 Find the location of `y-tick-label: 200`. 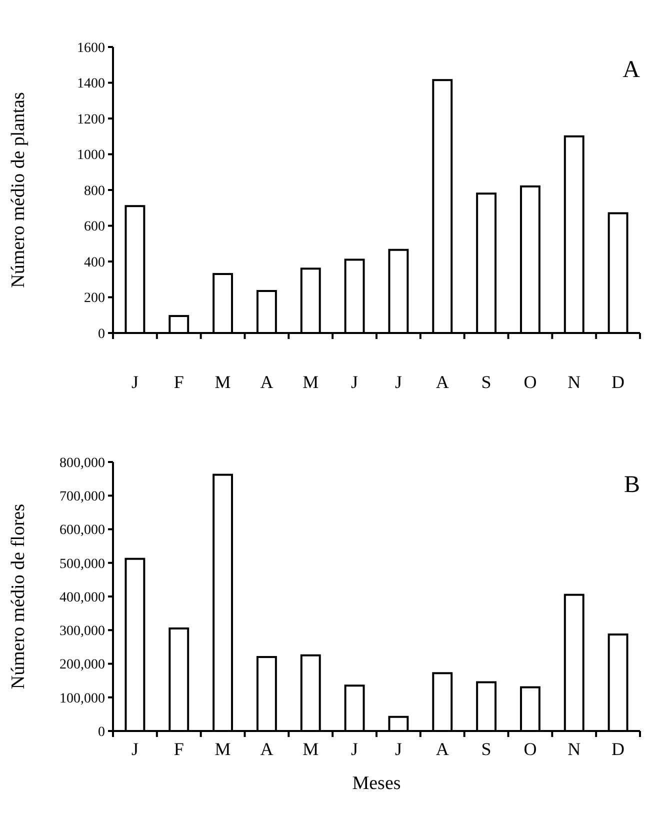

y-tick-label: 200 is located at coordinates (94, 298).